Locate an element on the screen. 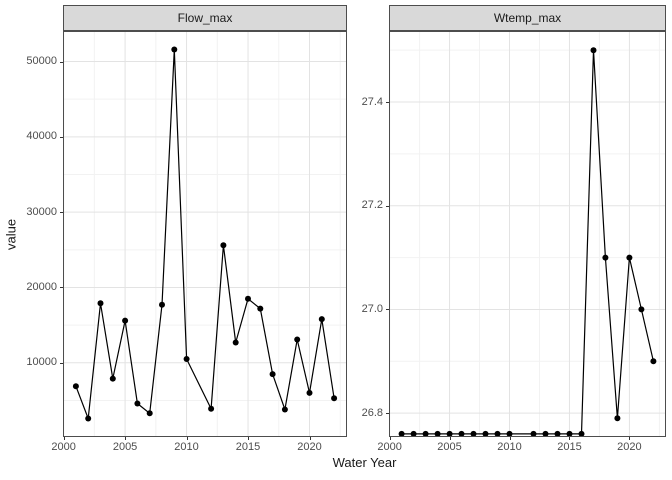 The height and width of the screenshot is (480, 672). y-axis-title: value is located at coordinates (11, 234).